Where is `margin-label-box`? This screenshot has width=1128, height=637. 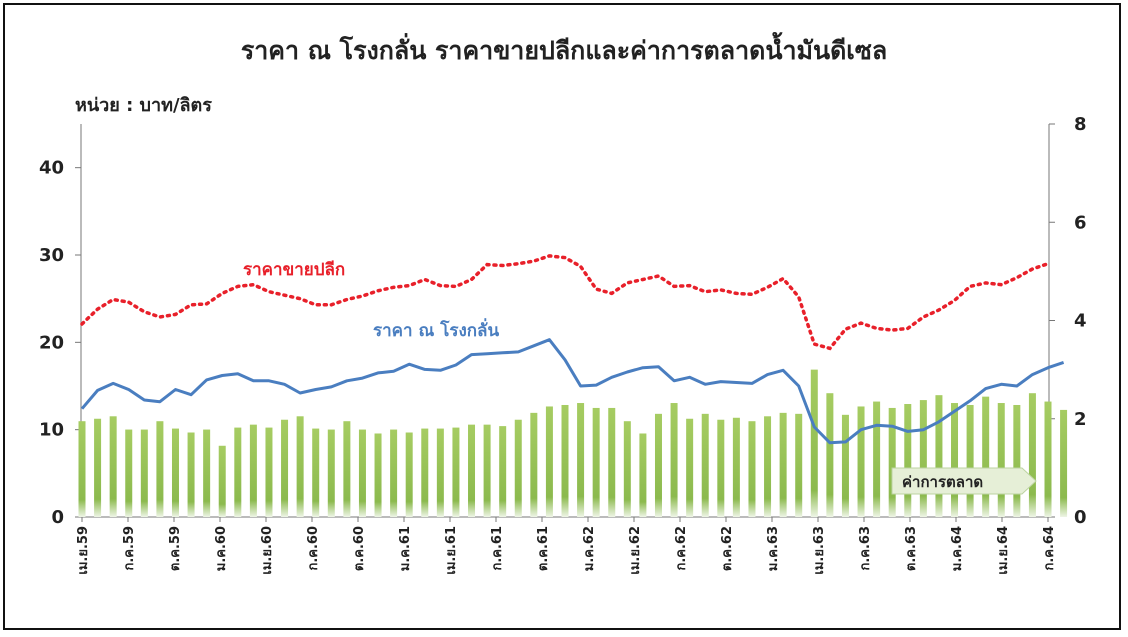 margin-label-box is located at coordinates (964, 481).